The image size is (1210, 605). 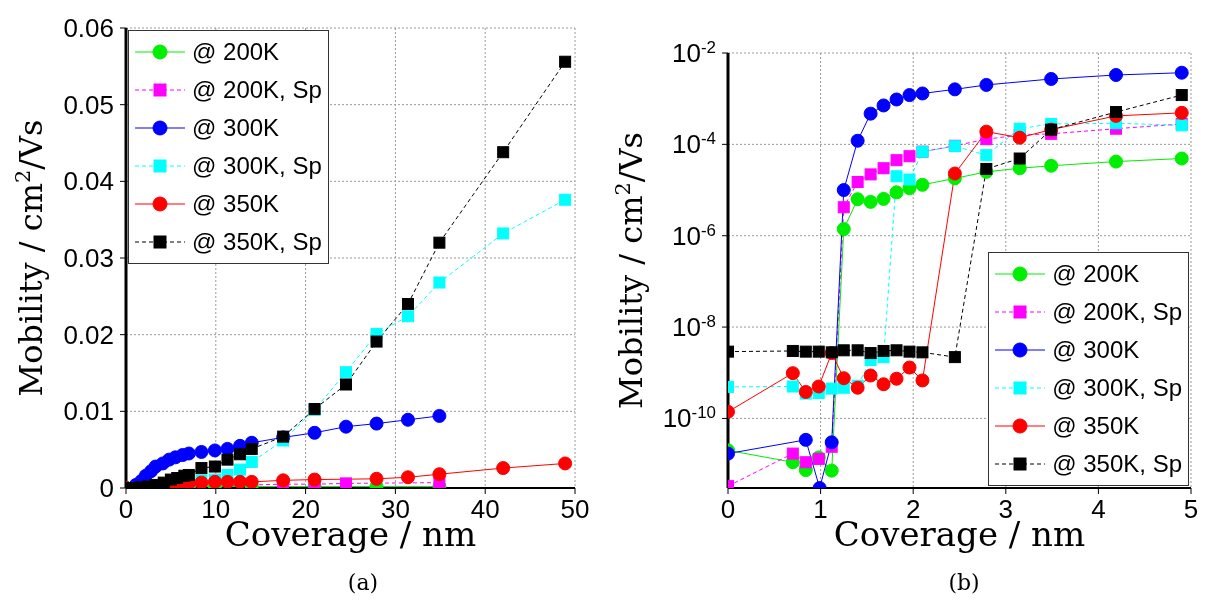 I want to click on x-tick-label: 1, so click(x=820, y=509).